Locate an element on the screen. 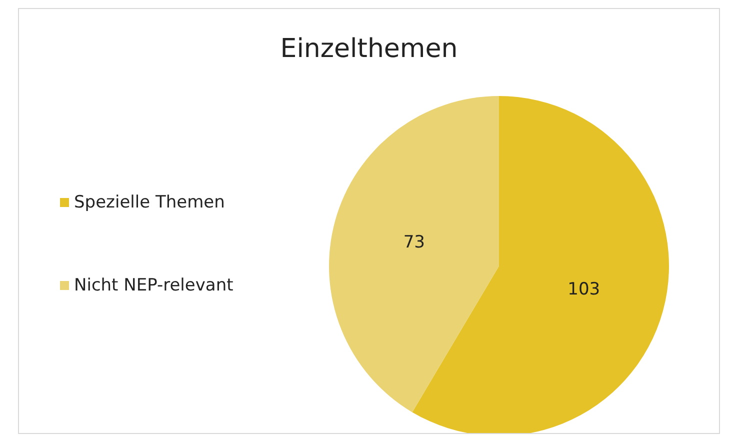 This screenshot has height=439, width=730. legend-label: Spezielle Themen is located at coordinates (149, 202).